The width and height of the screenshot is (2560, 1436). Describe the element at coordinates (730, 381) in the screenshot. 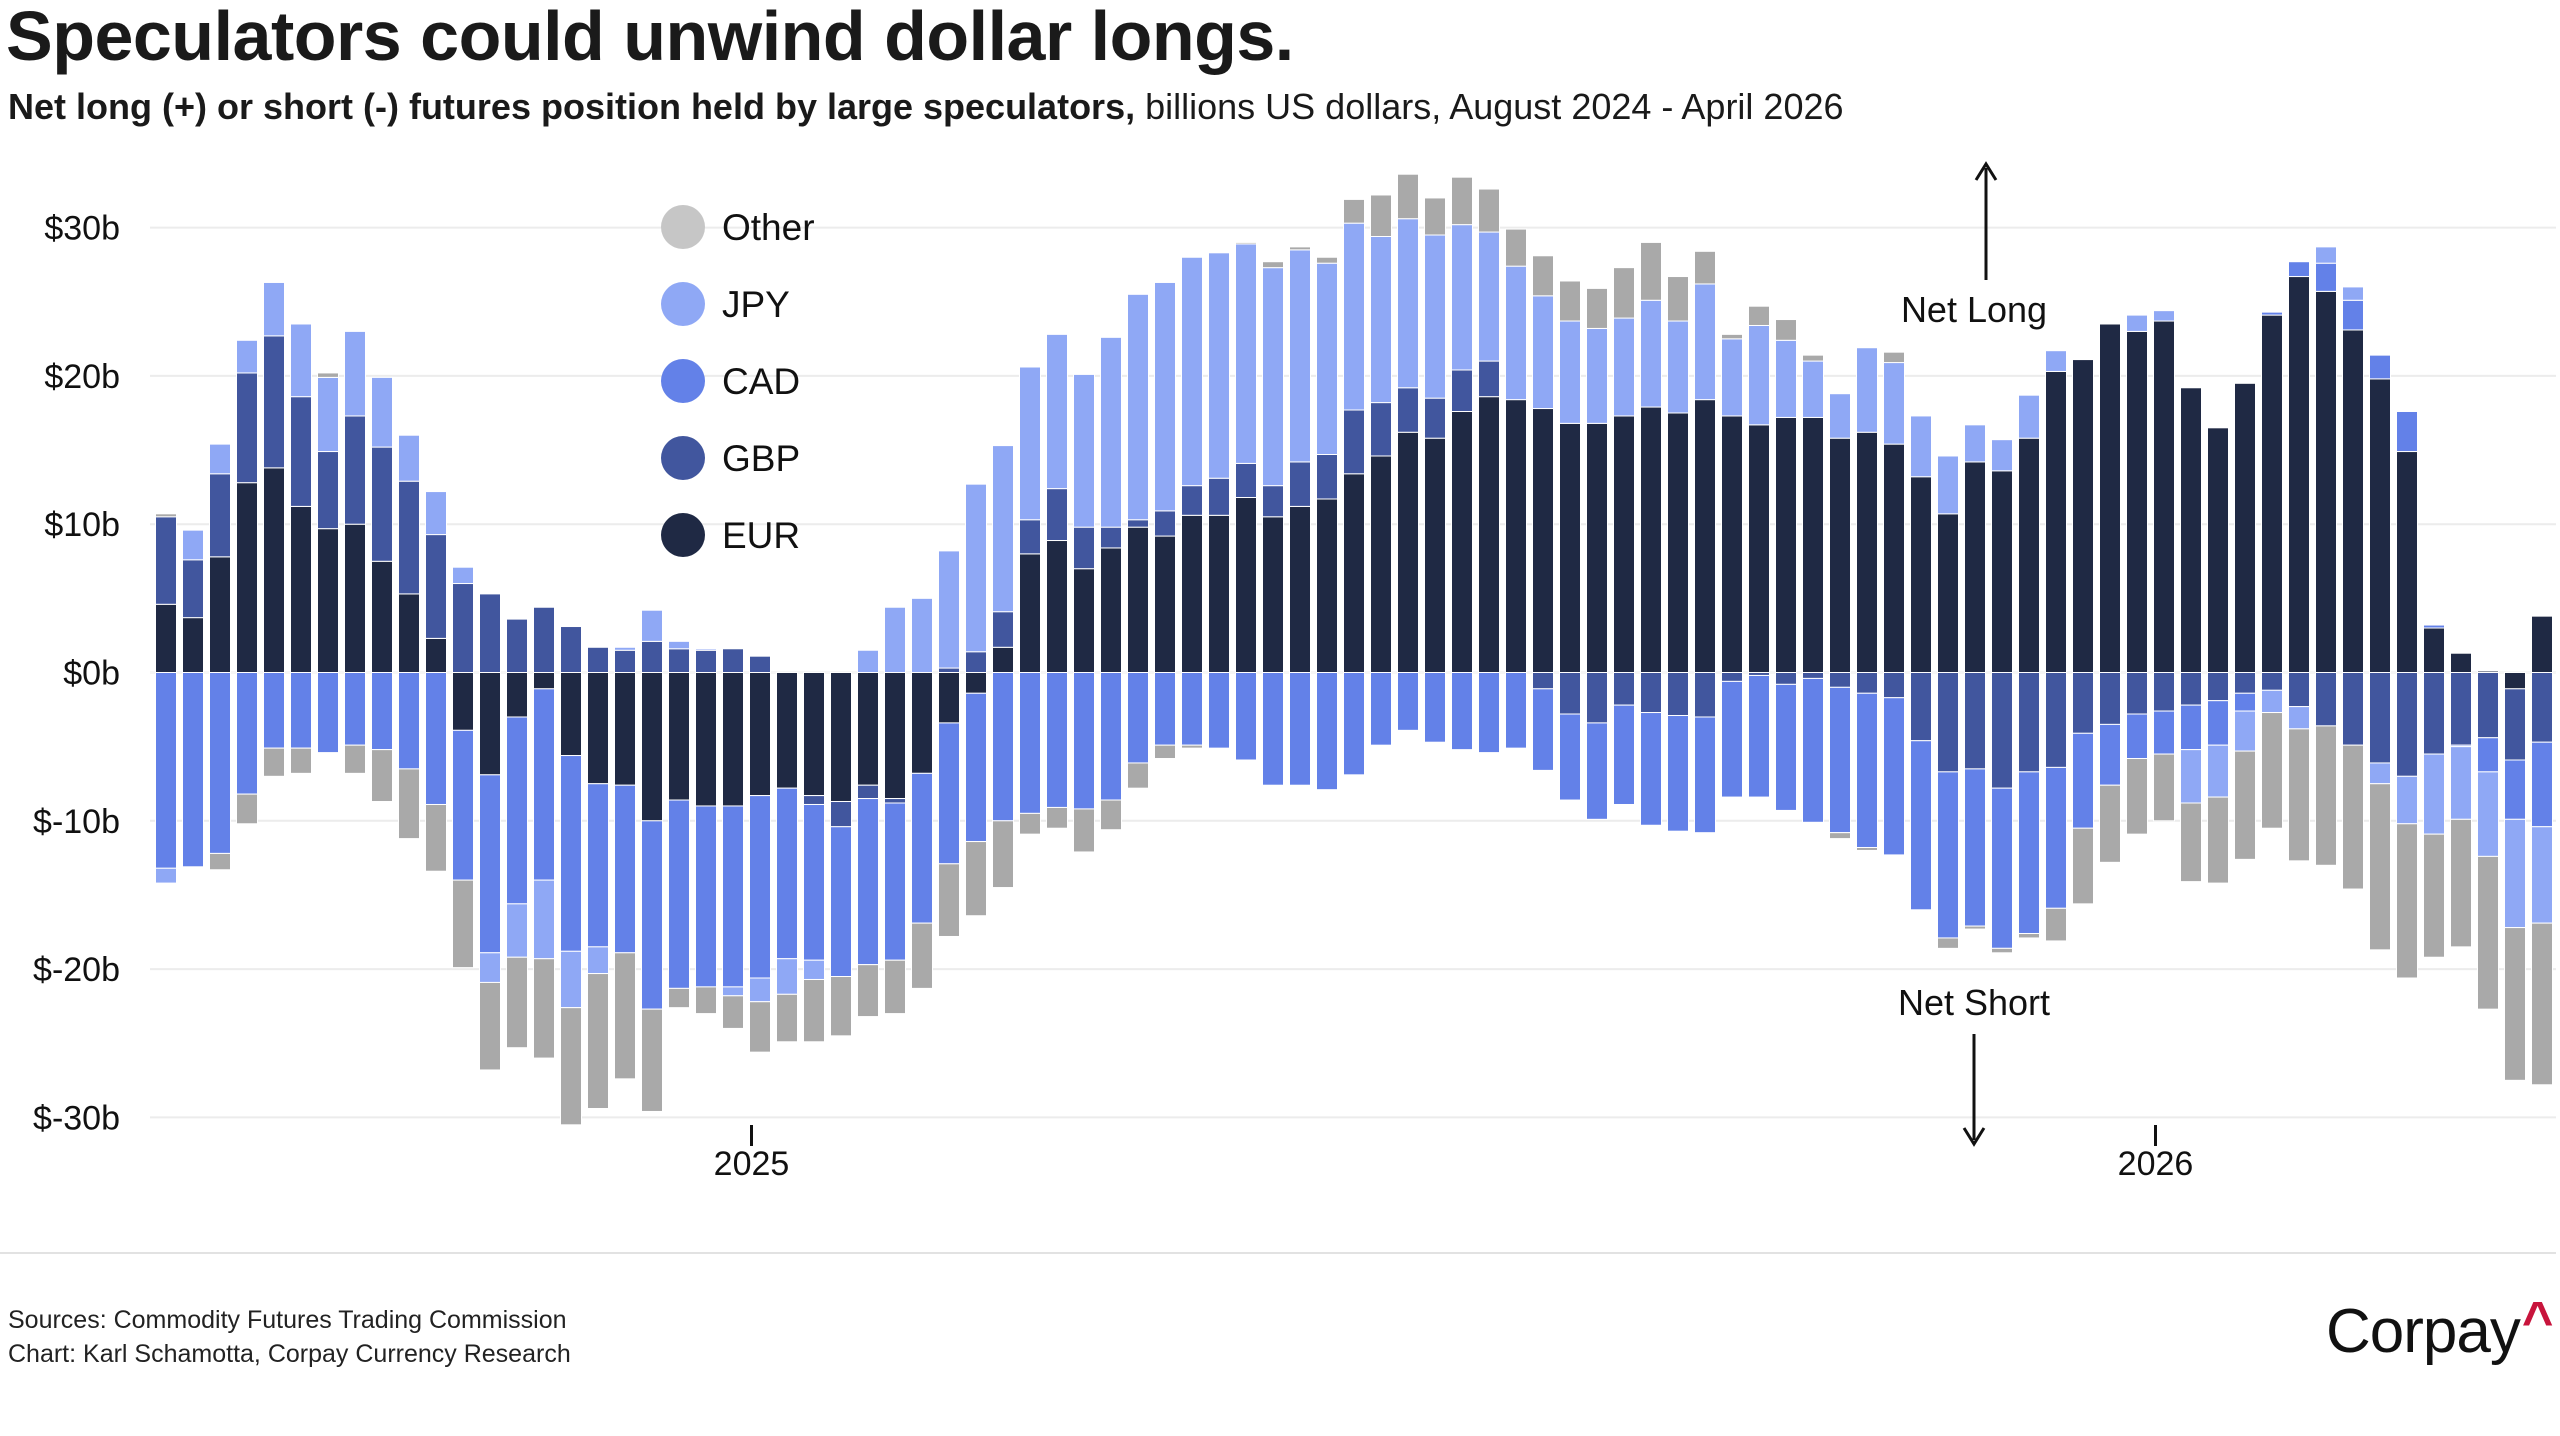

I see `legend-item-cad: CAD` at that location.